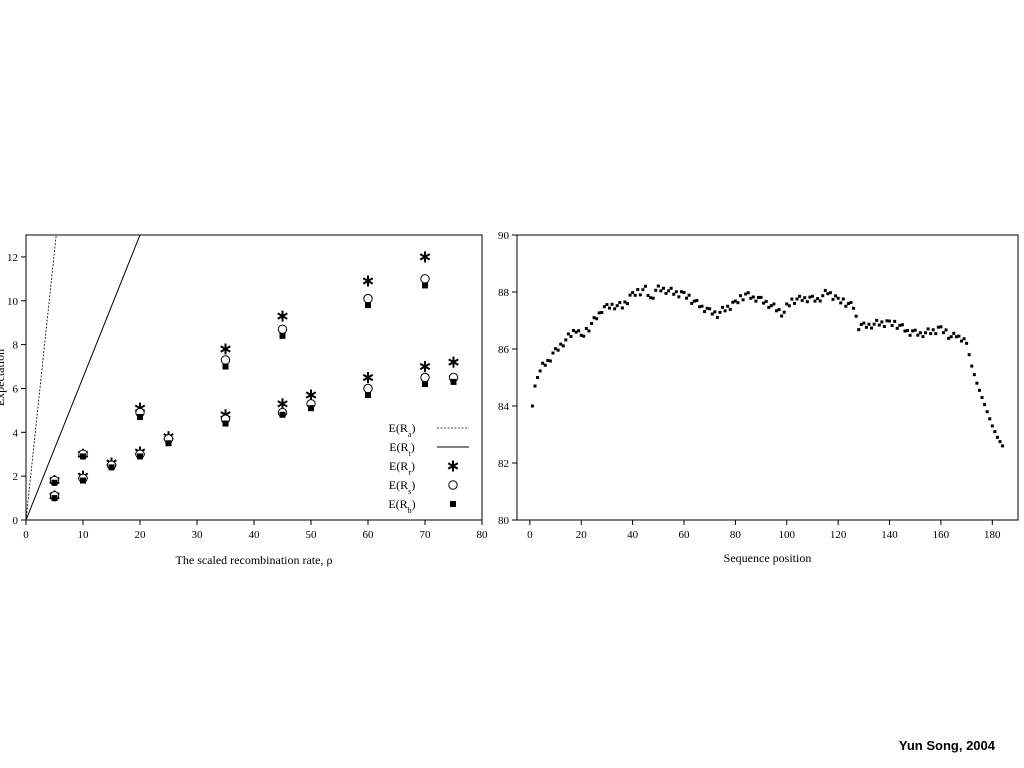  What do you see at coordinates (402, 430) in the screenshot?
I see `legend-label: E(Ra)` at bounding box center [402, 430].